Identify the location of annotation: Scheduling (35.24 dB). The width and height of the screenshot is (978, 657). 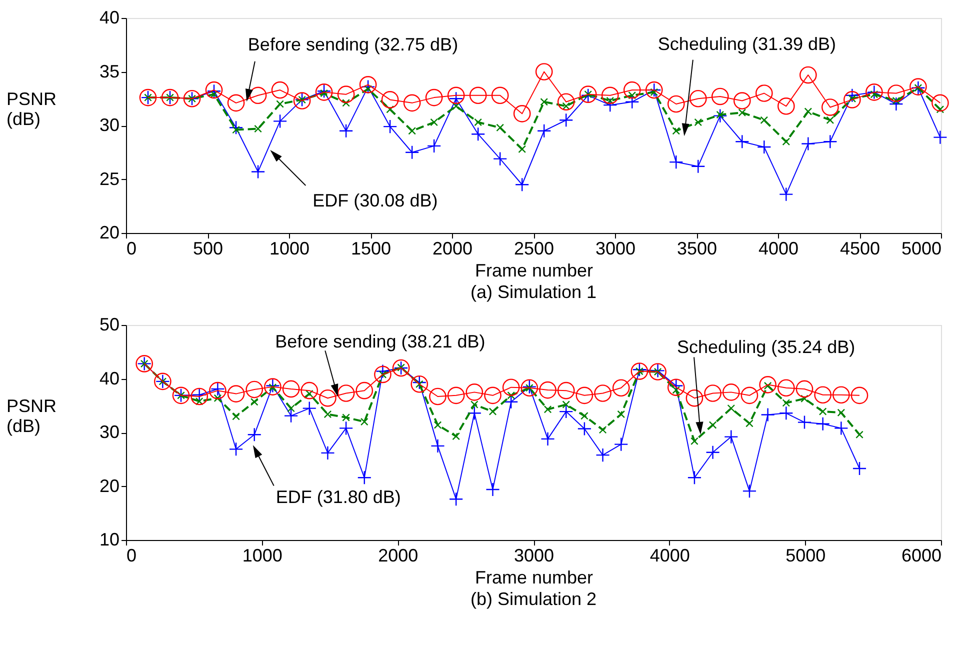
(766, 347).